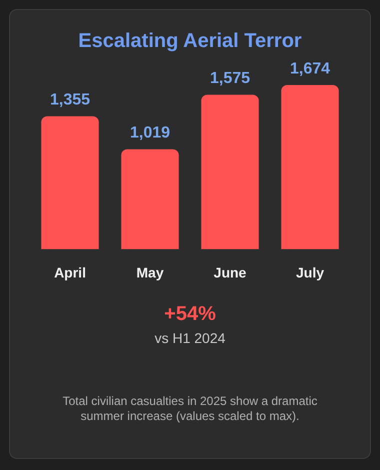  I want to click on text: Total civilian casualties in 2025 show a dramatic summer increase (values scaled to max)., so click(190, 409).